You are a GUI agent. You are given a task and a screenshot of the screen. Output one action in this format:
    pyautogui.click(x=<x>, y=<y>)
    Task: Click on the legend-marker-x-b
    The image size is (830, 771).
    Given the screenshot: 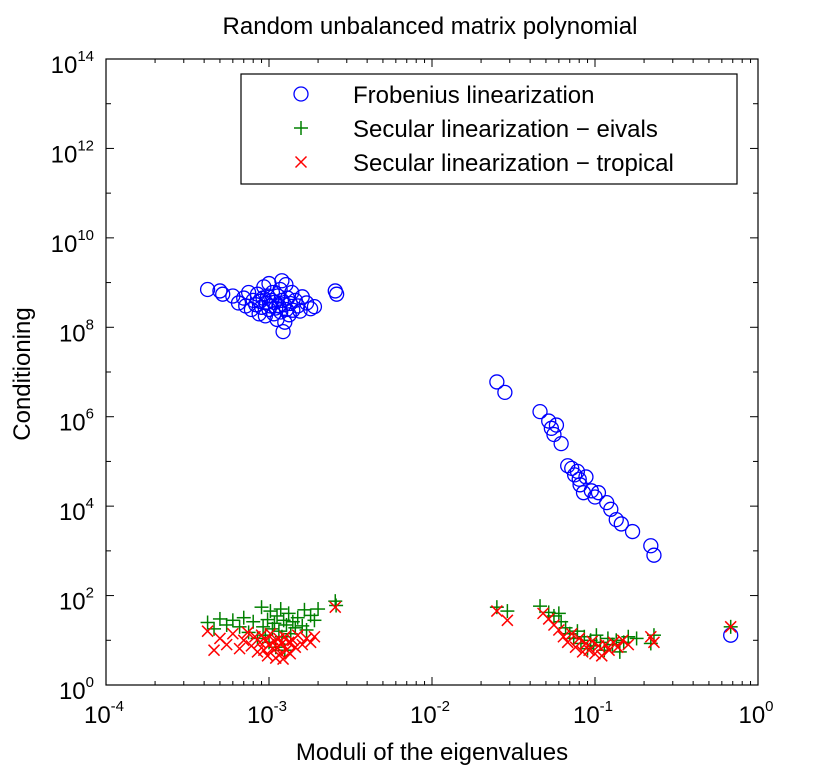 What is the action you would take?
    pyautogui.click(x=301, y=162)
    